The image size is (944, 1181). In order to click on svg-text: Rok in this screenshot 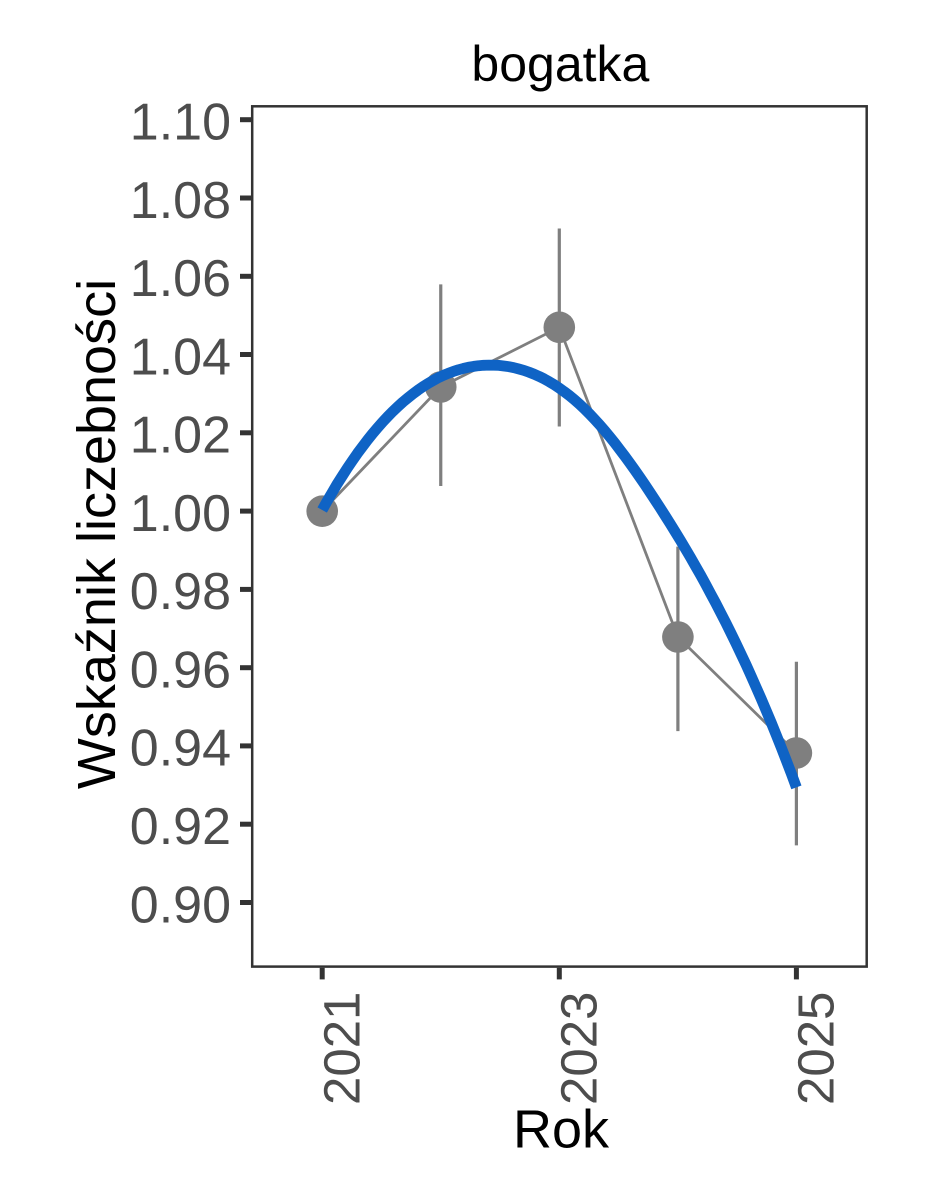, I will do `click(561, 1130)`.